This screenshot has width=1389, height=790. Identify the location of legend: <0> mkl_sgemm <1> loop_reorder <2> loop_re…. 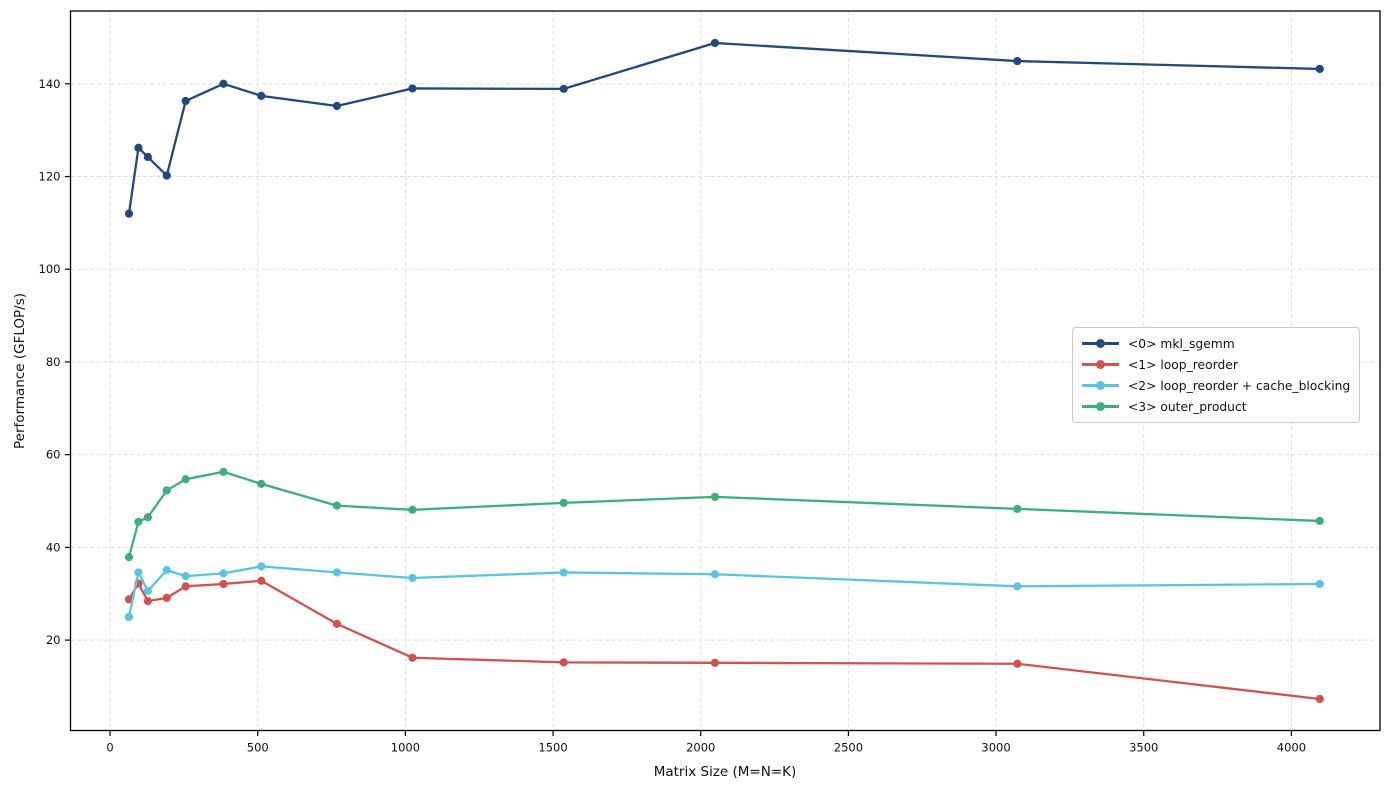
(1216, 375).